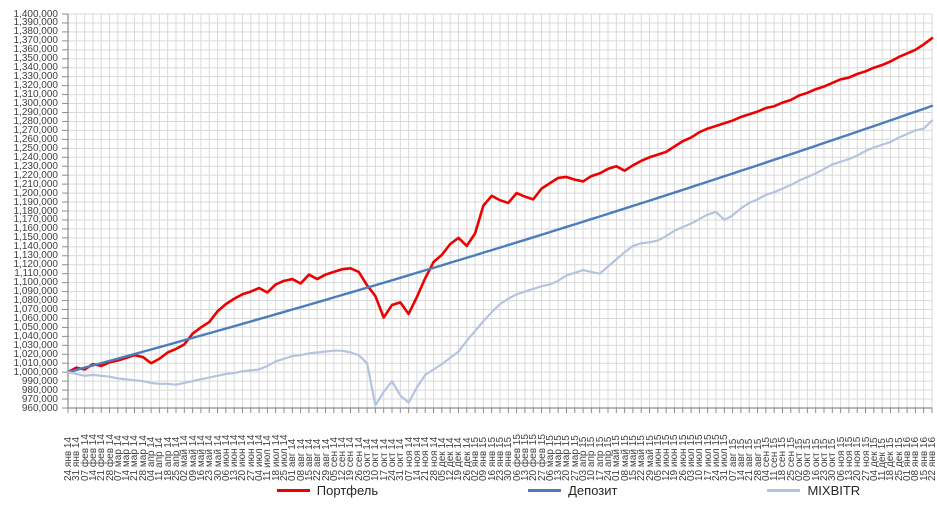 The height and width of the screenshot is (514, 937). I want to click on legend-item-mixbitr: MIXBITR, so click(813, 490).